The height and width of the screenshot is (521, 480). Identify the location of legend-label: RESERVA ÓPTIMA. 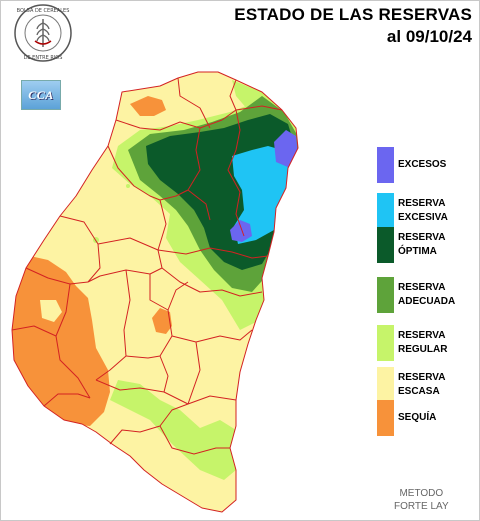
(422, 244).